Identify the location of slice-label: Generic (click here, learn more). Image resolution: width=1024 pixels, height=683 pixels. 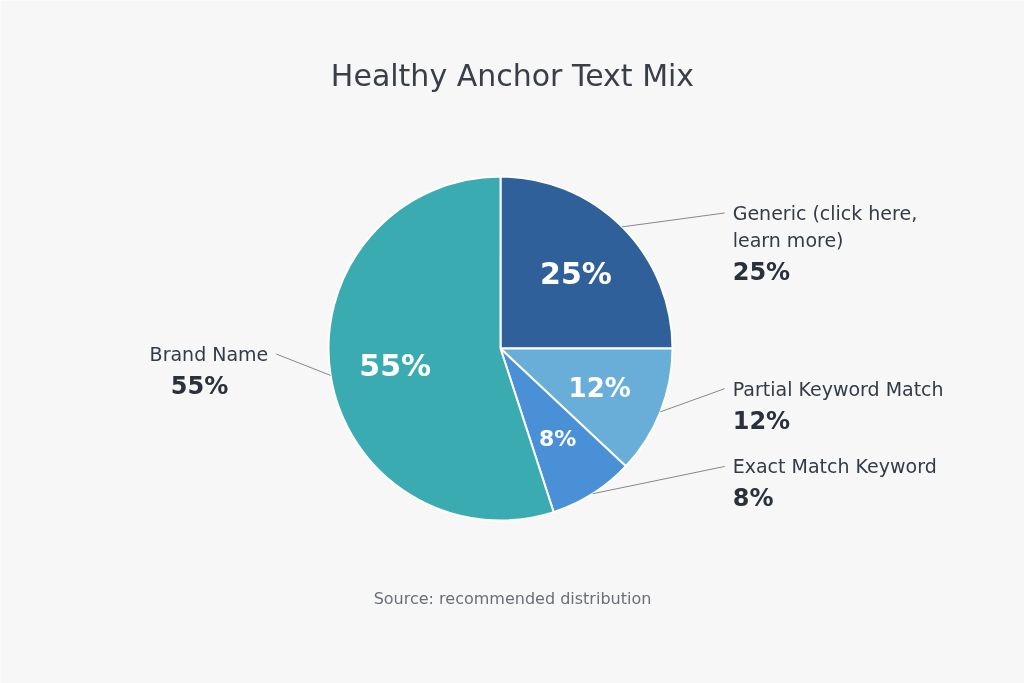
(825, 226).